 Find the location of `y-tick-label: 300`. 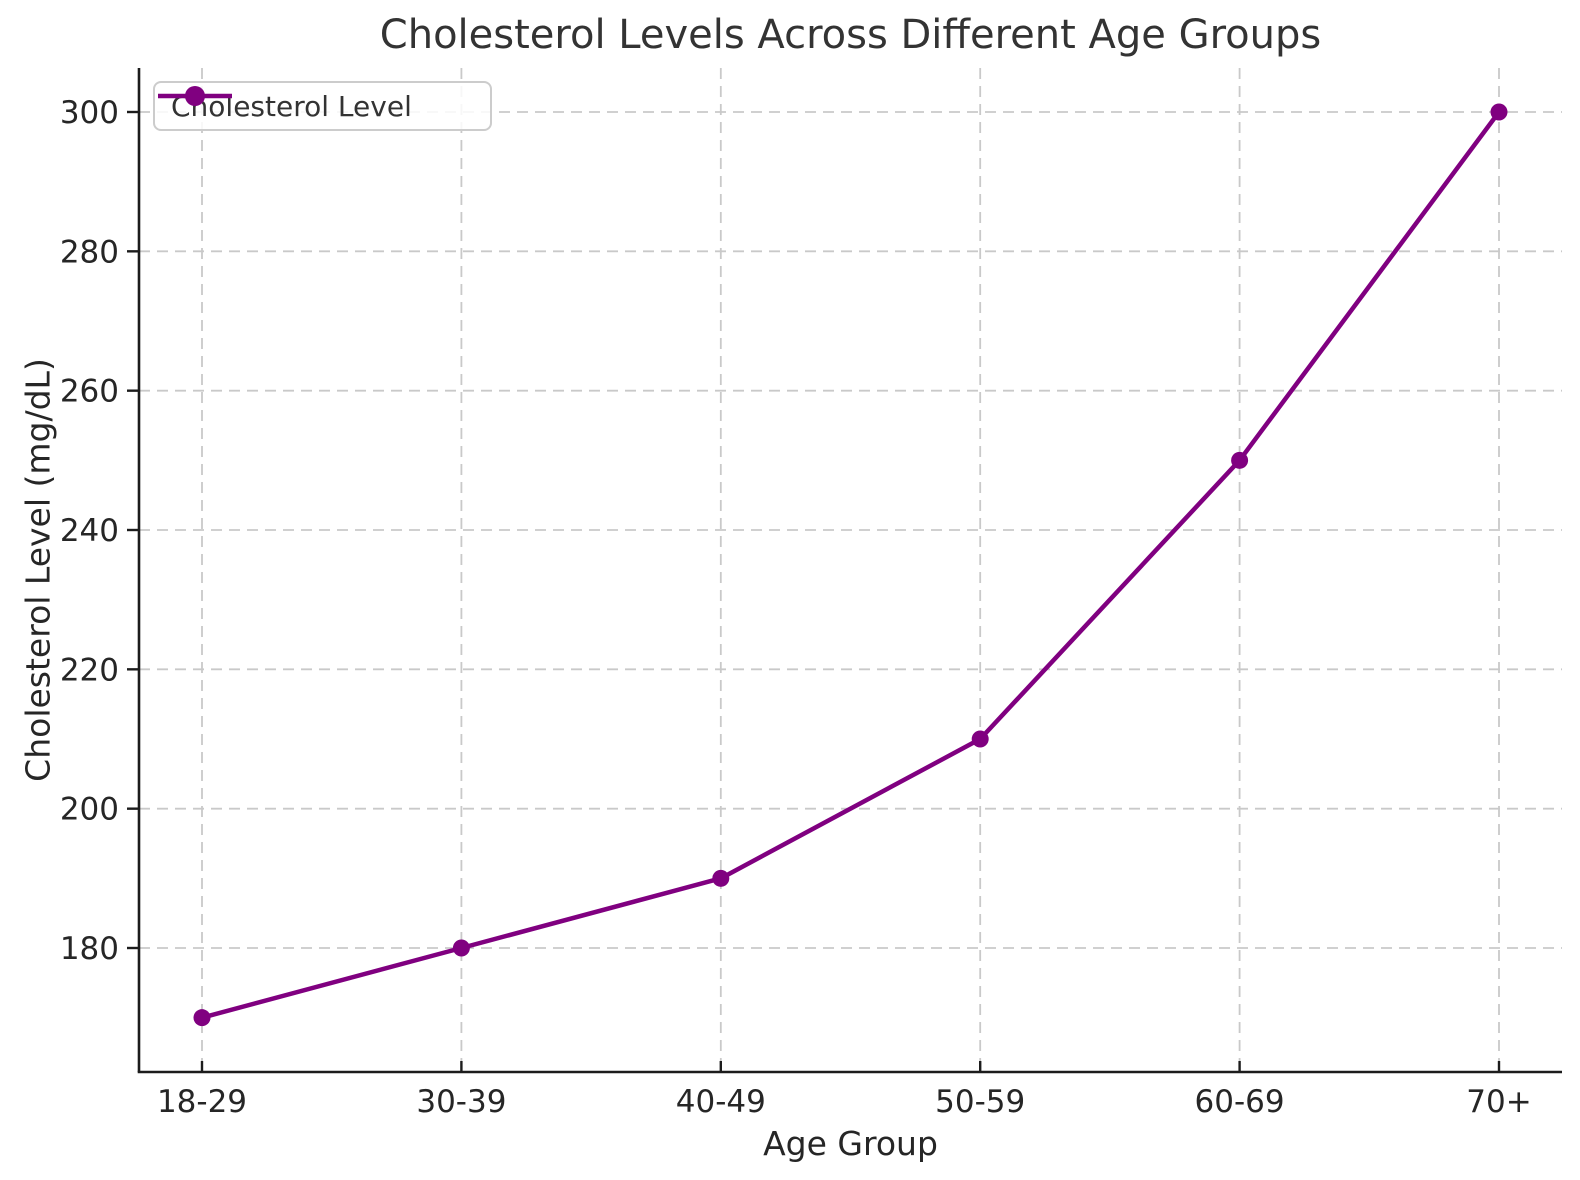

y-tick-label: 300 is located at coordinates (89, 113).